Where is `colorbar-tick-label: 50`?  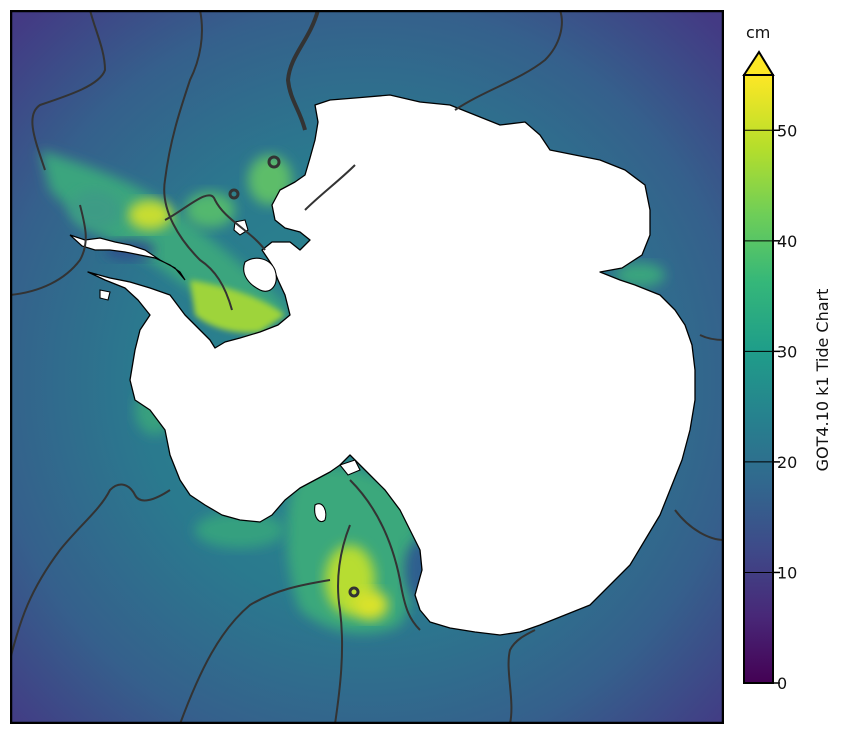 colorbar-tick-label: 50 is located at coordinates (787, 130).